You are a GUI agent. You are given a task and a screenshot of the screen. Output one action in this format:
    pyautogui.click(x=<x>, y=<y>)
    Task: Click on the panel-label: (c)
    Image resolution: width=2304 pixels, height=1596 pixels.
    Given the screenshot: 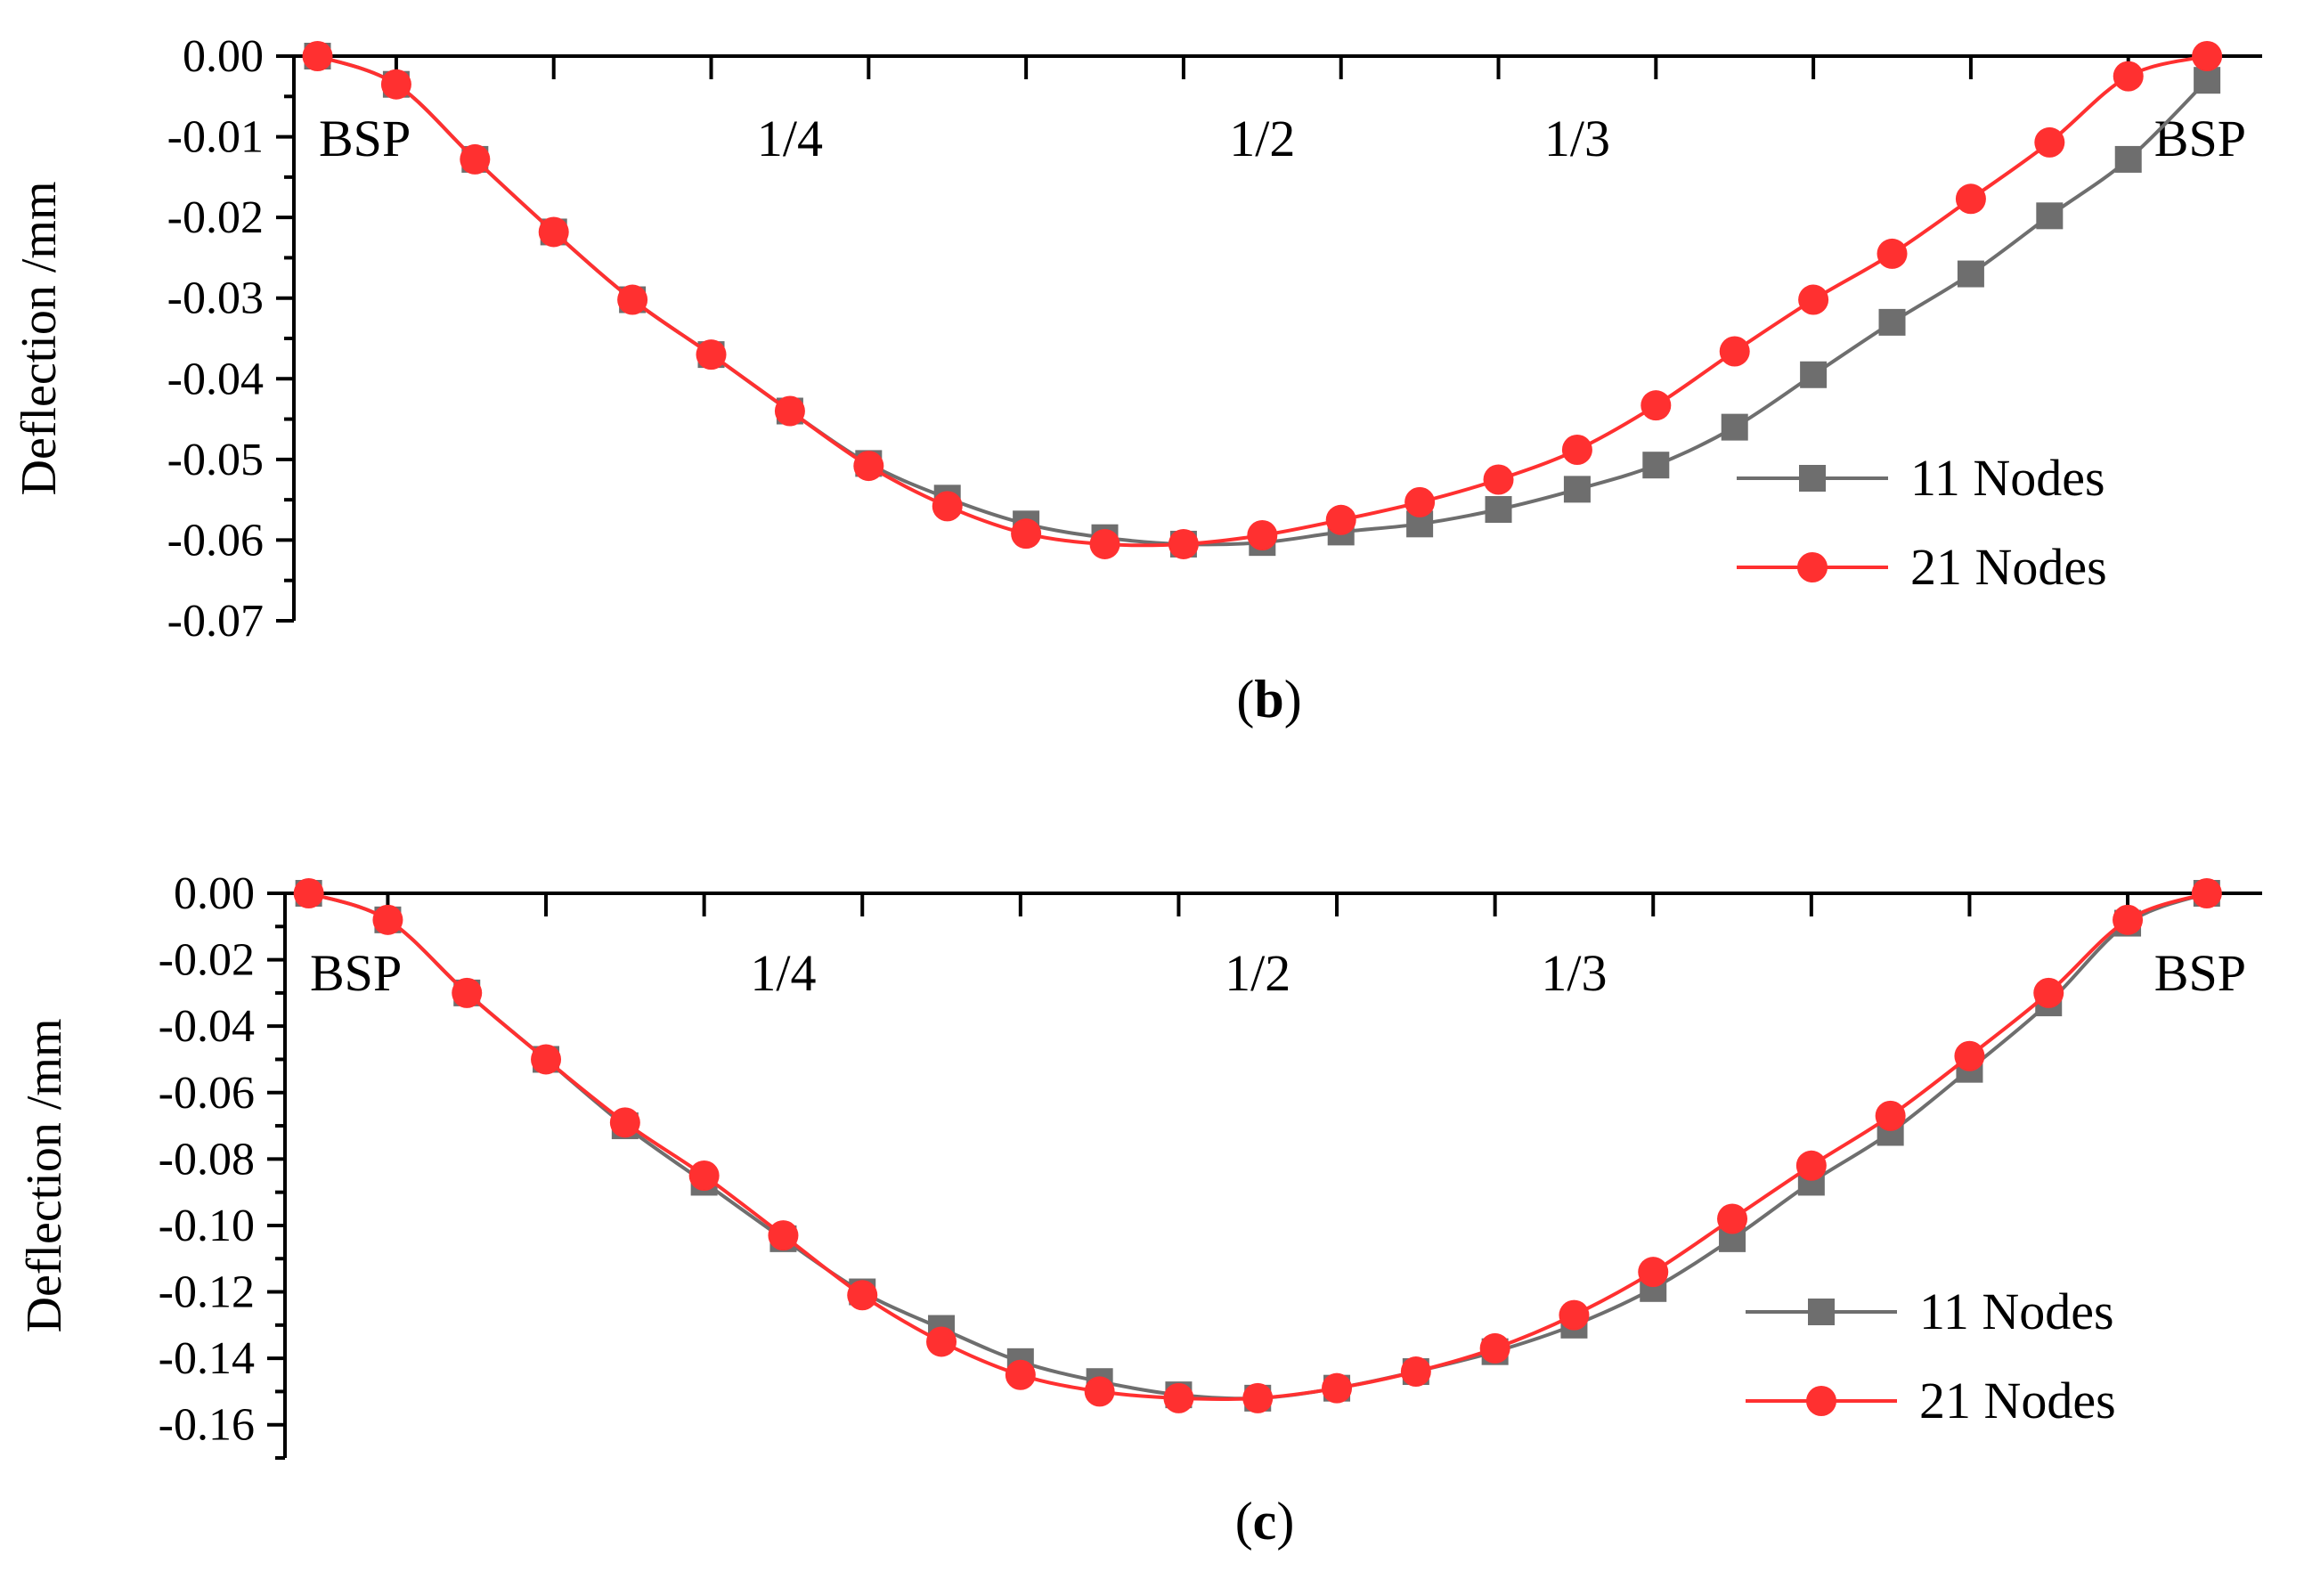 What is the action you would take?
    pyautogui.click(x=1265, y=1521)
    